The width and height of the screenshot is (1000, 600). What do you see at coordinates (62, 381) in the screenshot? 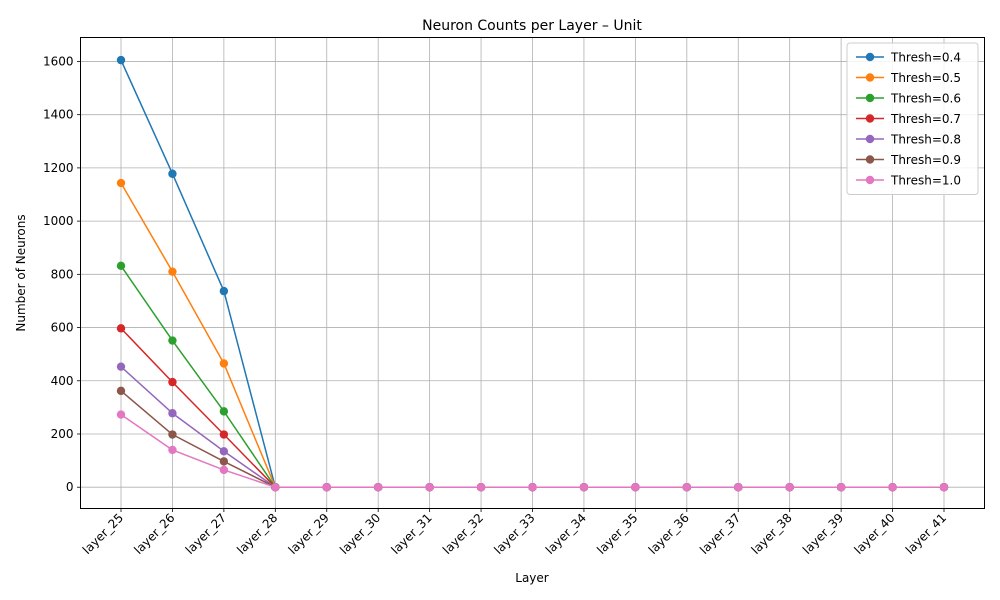
I see `y-tick-label: 400` at bounding box center [62, 381].